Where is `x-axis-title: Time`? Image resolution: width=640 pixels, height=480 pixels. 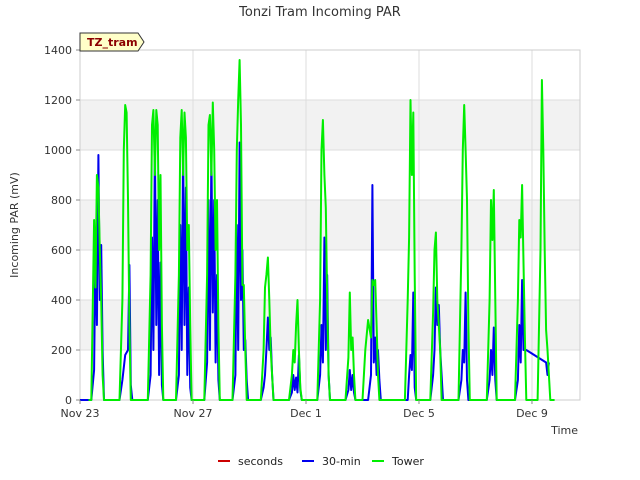
x-axis-title: Time is located at coordinates (564, 430).